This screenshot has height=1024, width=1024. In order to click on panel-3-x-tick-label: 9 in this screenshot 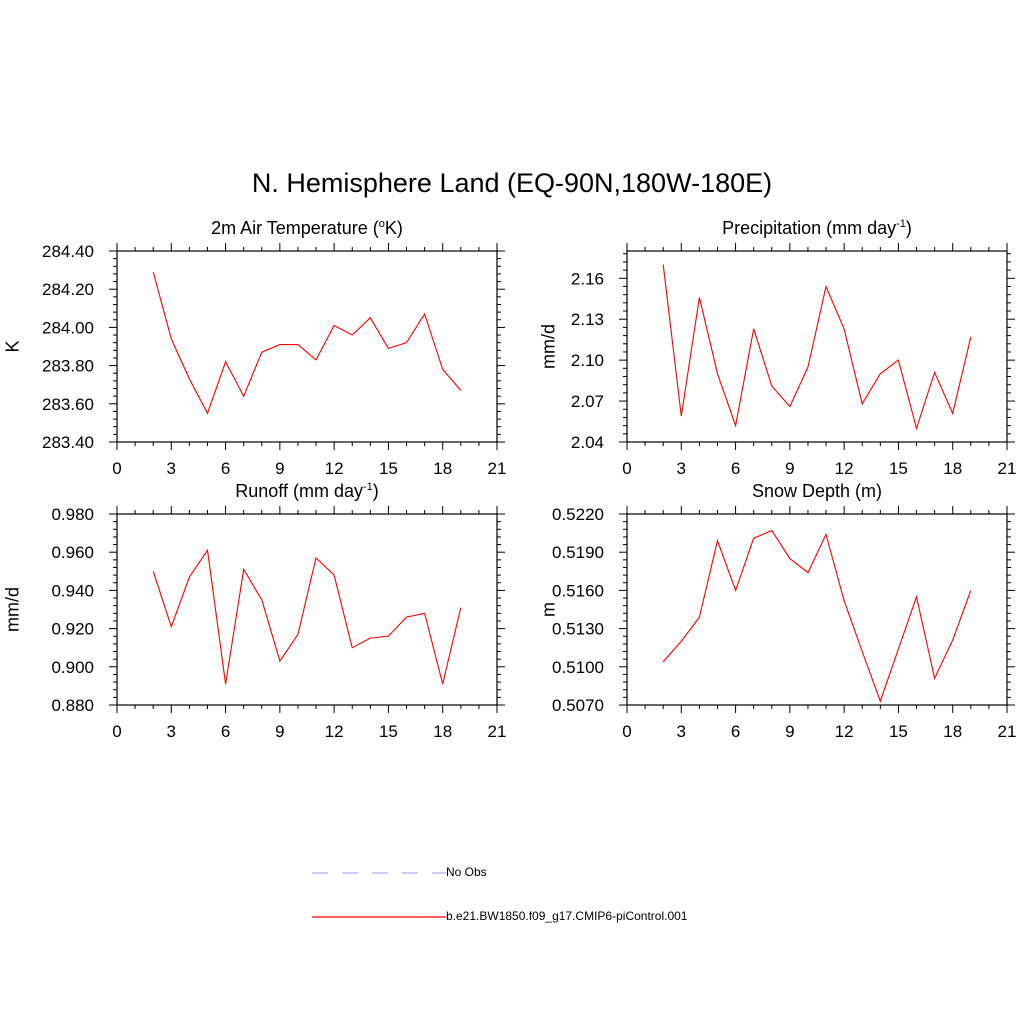, I will do `click(279, 731)`.